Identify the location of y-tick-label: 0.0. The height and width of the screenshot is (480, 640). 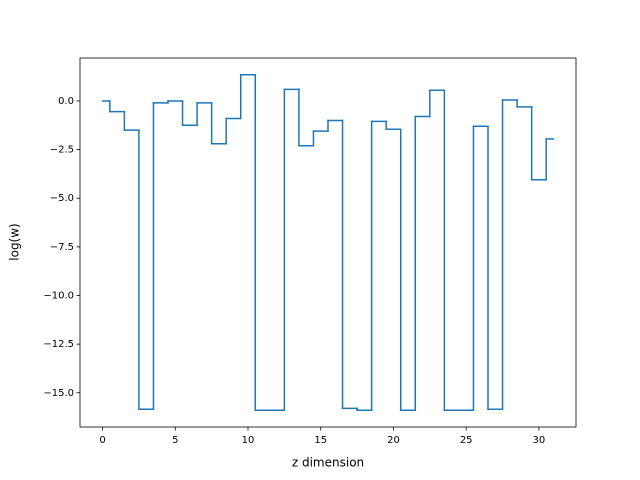
(66, 101).